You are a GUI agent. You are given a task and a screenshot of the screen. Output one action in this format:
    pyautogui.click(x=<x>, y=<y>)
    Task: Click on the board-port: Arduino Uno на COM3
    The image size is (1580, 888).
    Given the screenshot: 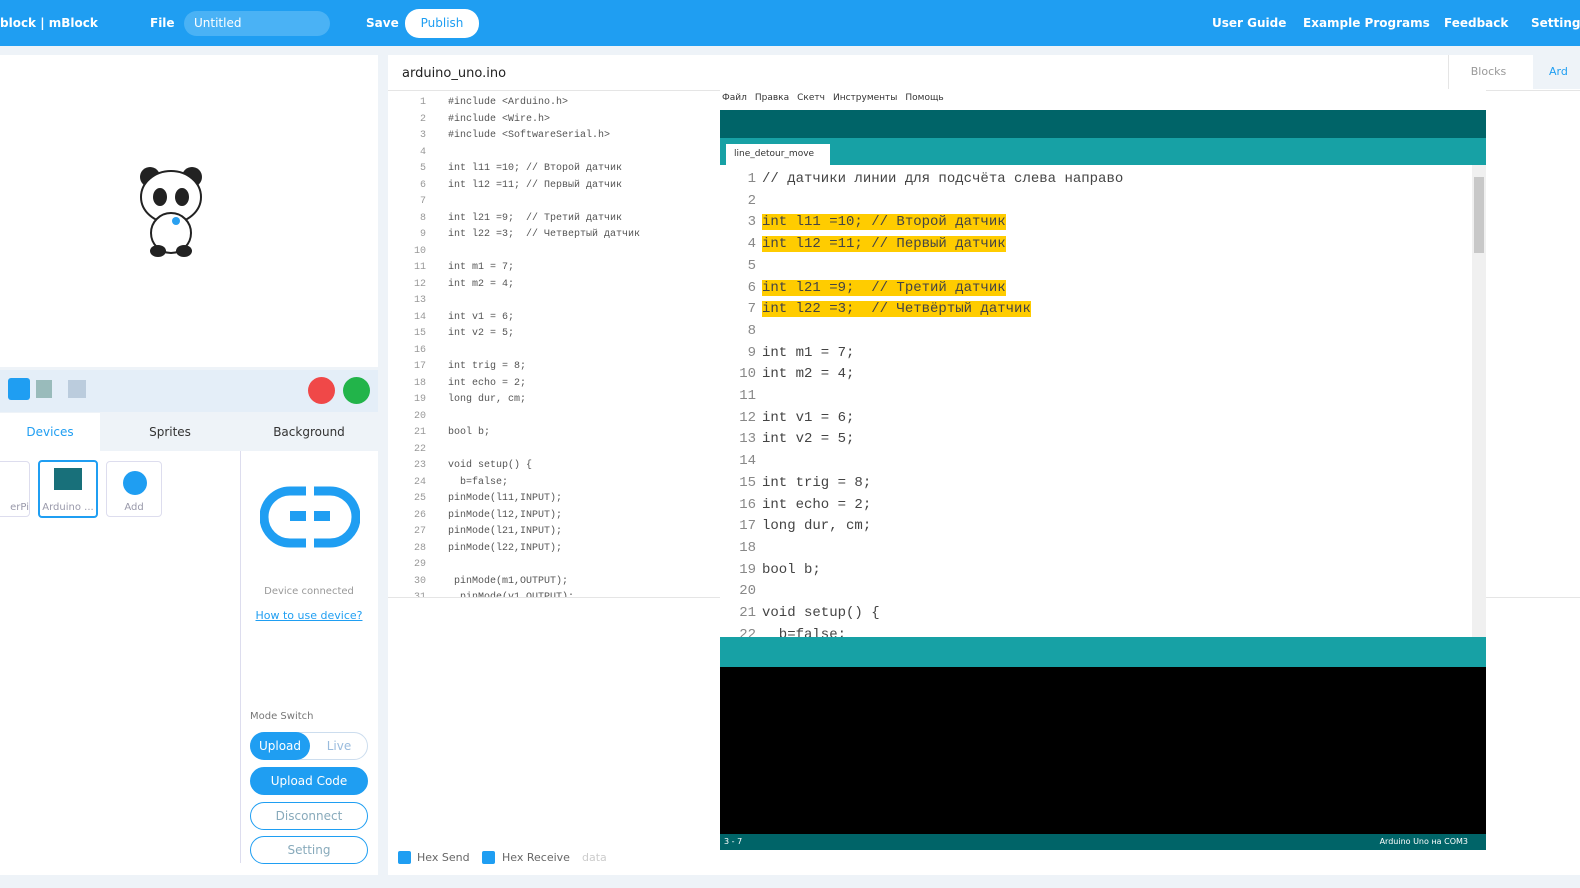 What is the action you would take?
    pyautogui.click(x=1423, y=841)
    